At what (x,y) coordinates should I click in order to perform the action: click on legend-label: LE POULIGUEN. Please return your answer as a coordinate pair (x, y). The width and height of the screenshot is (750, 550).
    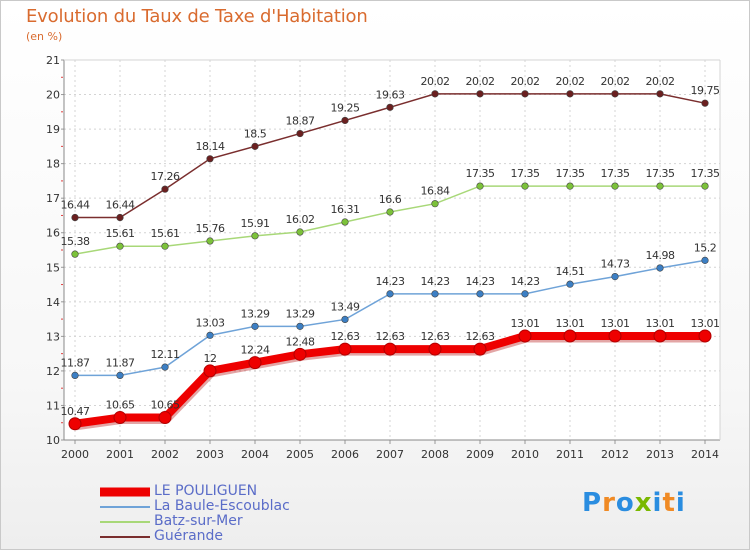
    Looking at the image, I should click on (206, 491).